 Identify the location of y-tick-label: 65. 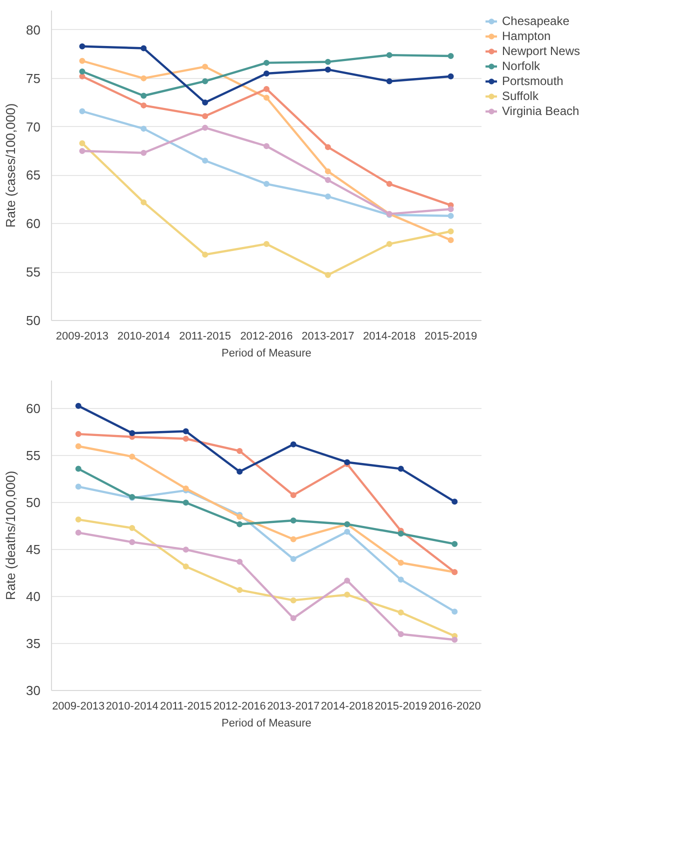
(33, 175).